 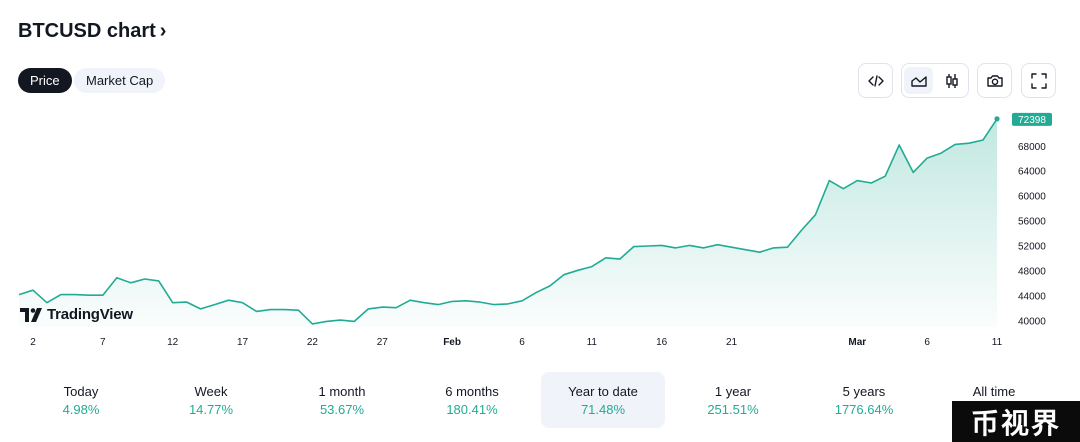 What do you see at coordinates (732, 342) in the screenshot?
I see `x-tick-label: 21` at bounding box center [732, 342].